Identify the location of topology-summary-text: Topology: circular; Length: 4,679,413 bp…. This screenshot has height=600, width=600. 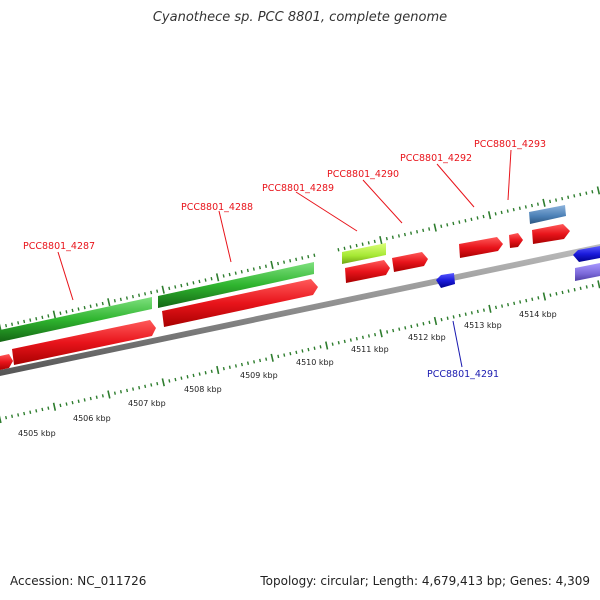
(425, 581).